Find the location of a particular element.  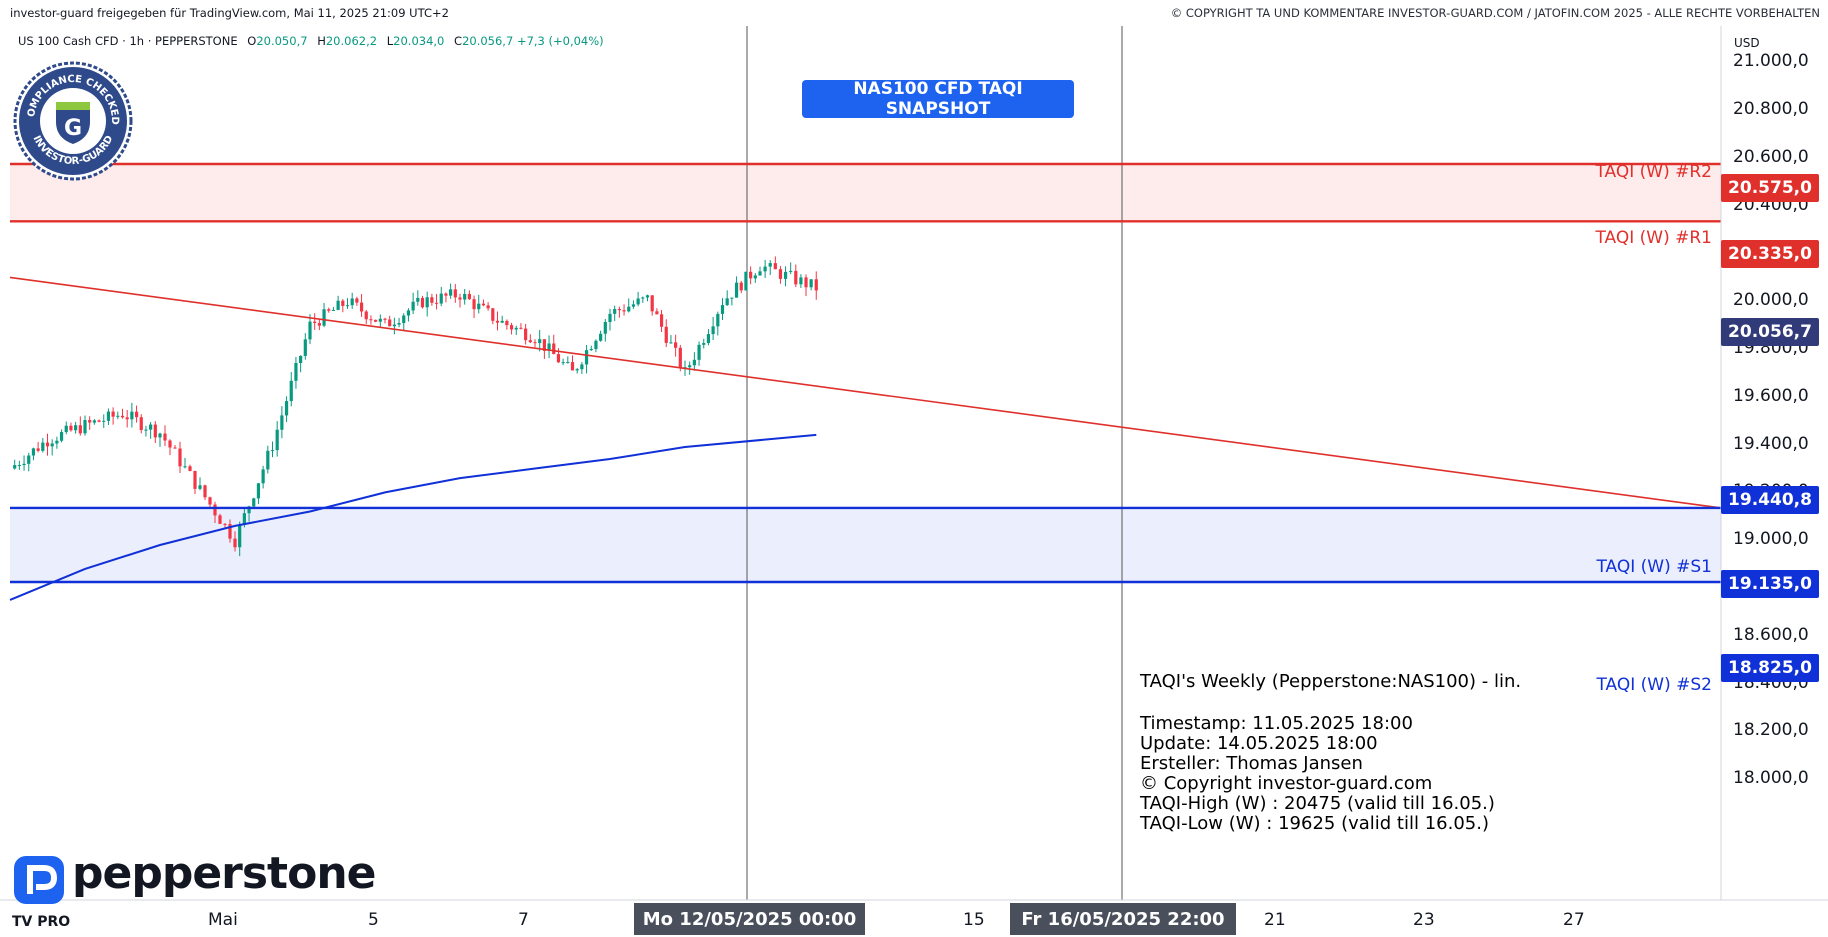

support-zone is located at coordinates (865, 544).